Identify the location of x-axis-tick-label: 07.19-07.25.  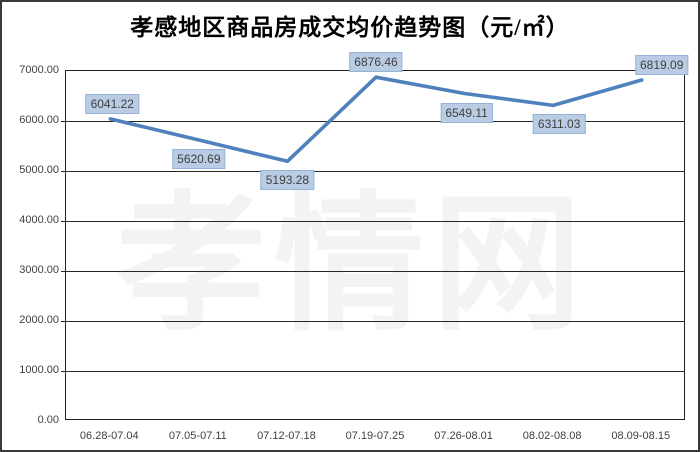
(375, 436).